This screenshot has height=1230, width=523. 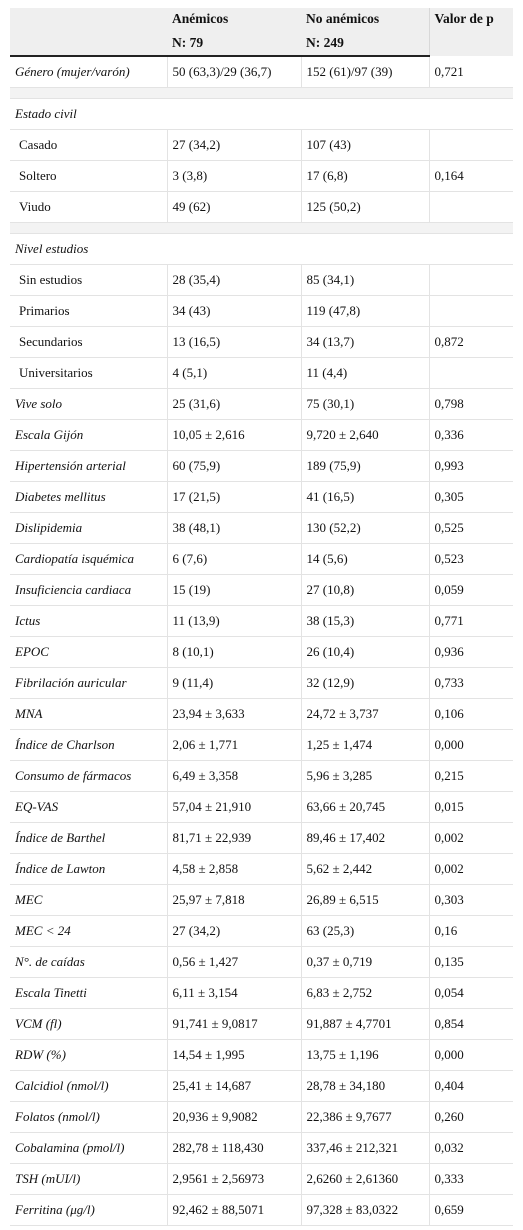 What do you see at coordinates (89, 1024) in the screenshot?
I see `row-label: VCM (fl)` at bounding box center [89, 1024].